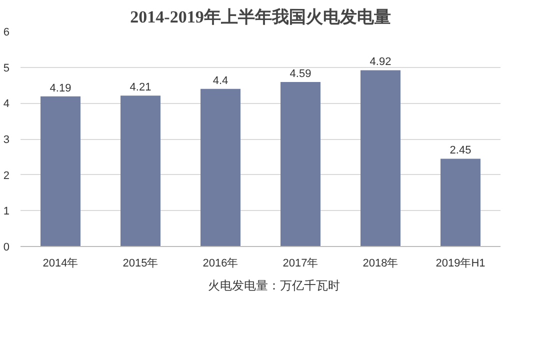 The width and height of the screenshot is (535, 341). I want to click on x-tick-label: 2016年, so click(220, 264).